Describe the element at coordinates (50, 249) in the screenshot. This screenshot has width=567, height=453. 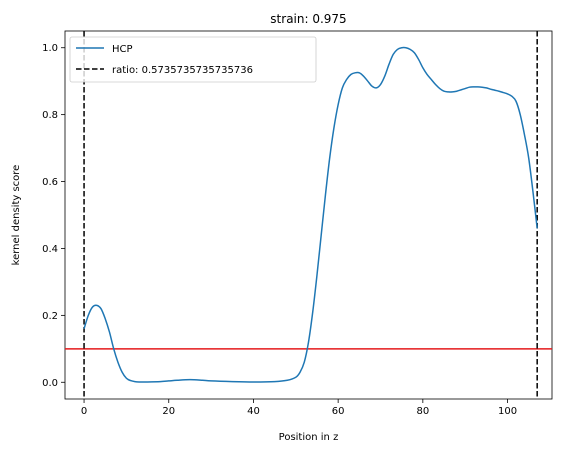
I see `y-tick-label: 0.4` at that location.